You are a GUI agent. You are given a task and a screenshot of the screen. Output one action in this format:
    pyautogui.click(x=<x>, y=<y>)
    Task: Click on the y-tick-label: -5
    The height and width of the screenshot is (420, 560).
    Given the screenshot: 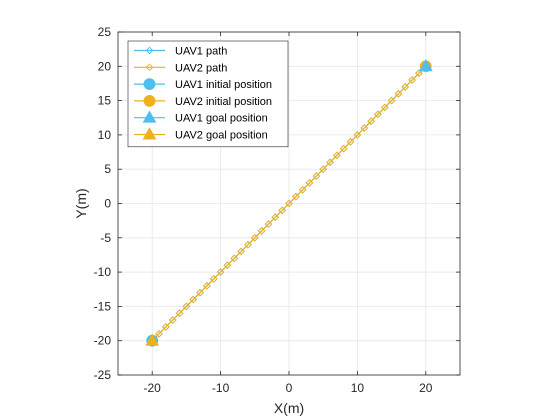 What is the action you would take?
    pyautogui.click(x=105, y=238)
    